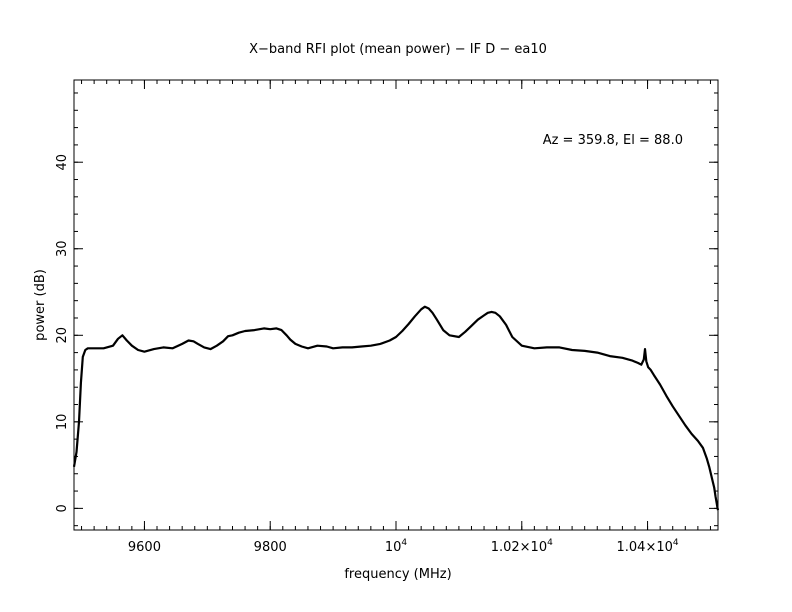 This screenshot has width=792, height=612. Describe the element at coordinates (397, 574) in the screenshot. I see `x-axis-label: frequency (MHz)` at that location.